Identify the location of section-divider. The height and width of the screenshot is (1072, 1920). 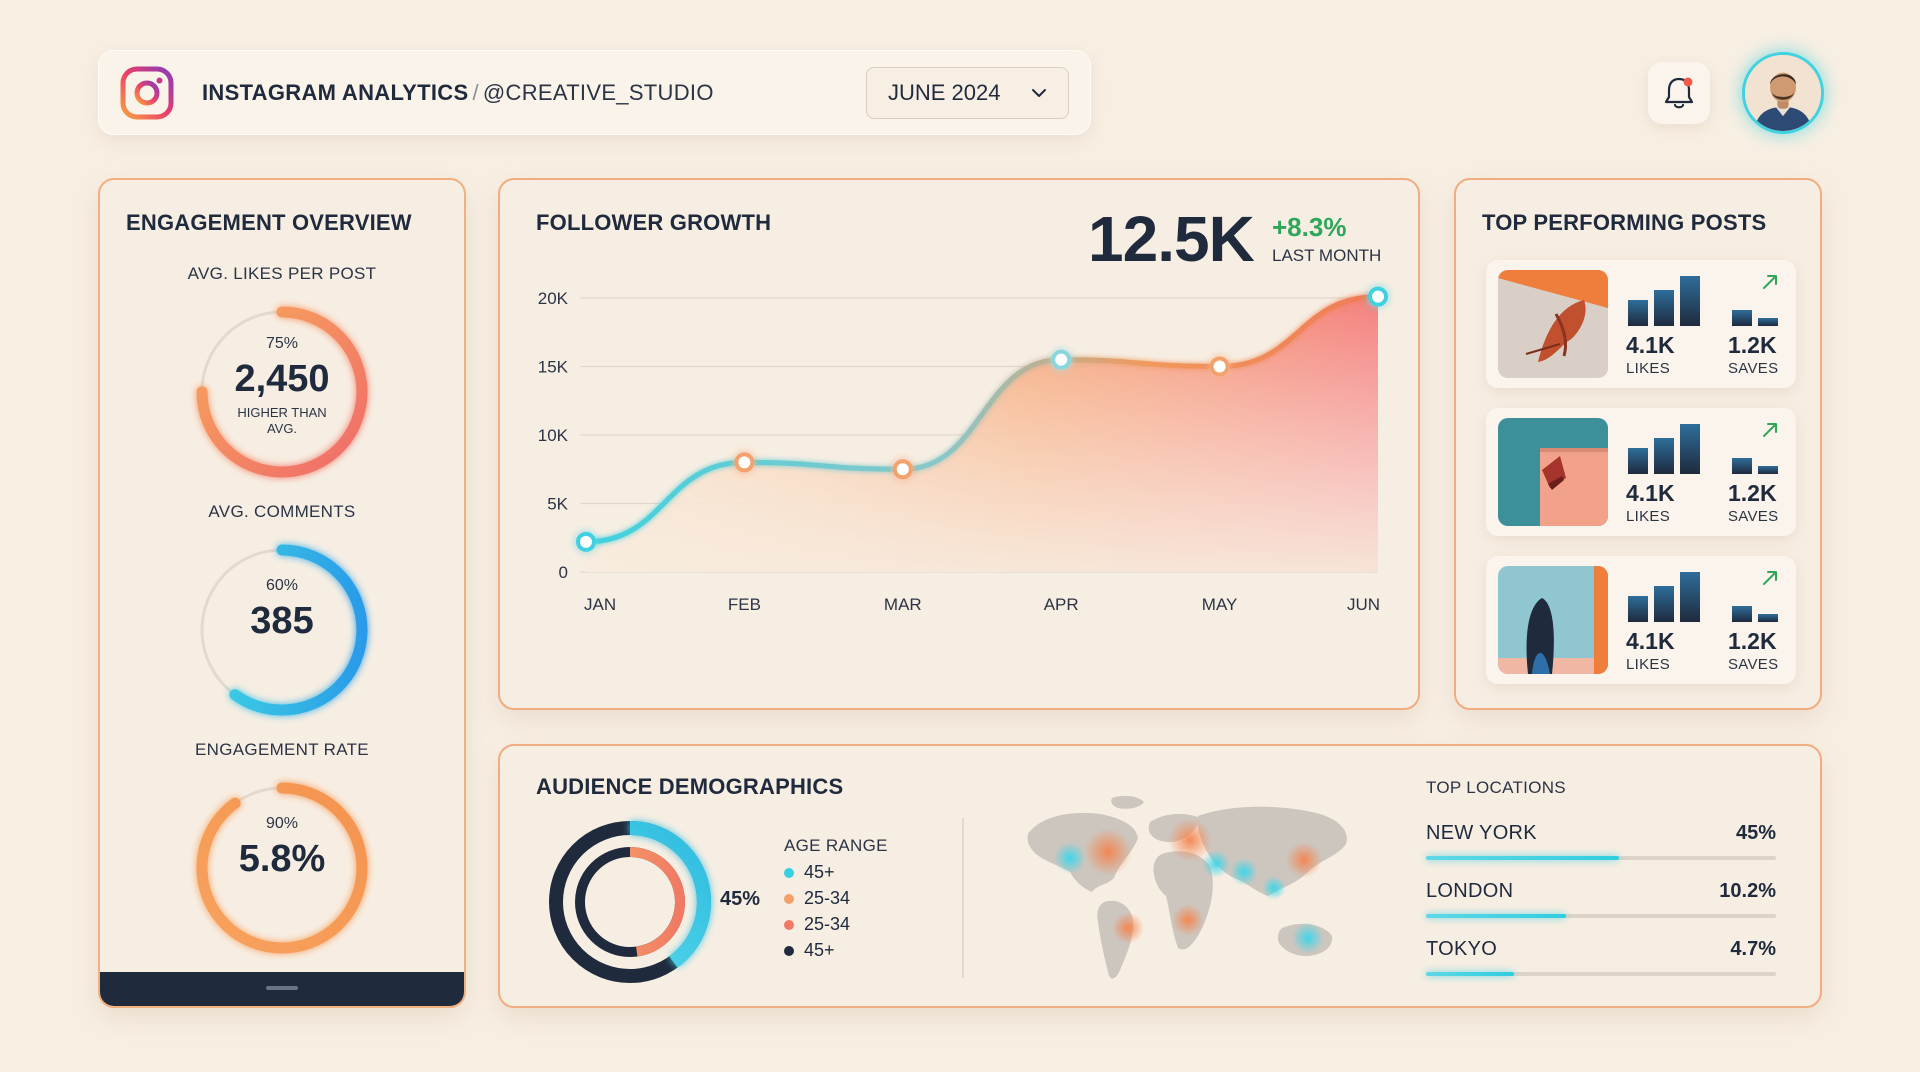
(963, 898).